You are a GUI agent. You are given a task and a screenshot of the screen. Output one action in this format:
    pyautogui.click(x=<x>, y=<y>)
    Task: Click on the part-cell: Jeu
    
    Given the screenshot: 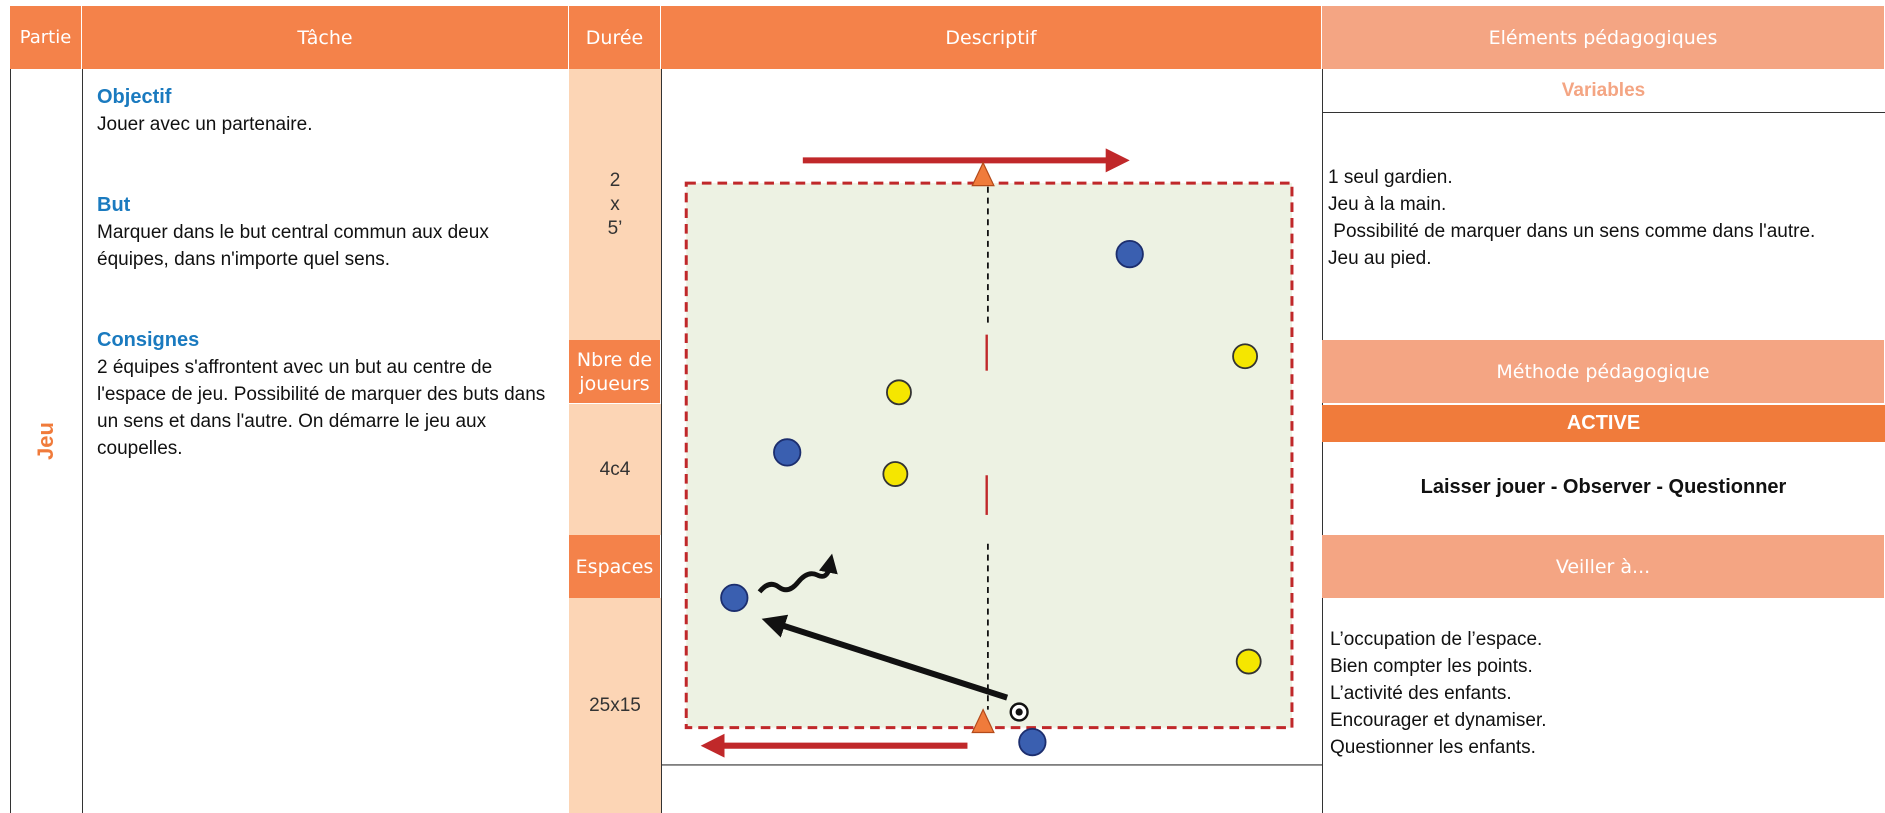 What is the action you would take?
    pyautogui.click(x=46, y=441)
    